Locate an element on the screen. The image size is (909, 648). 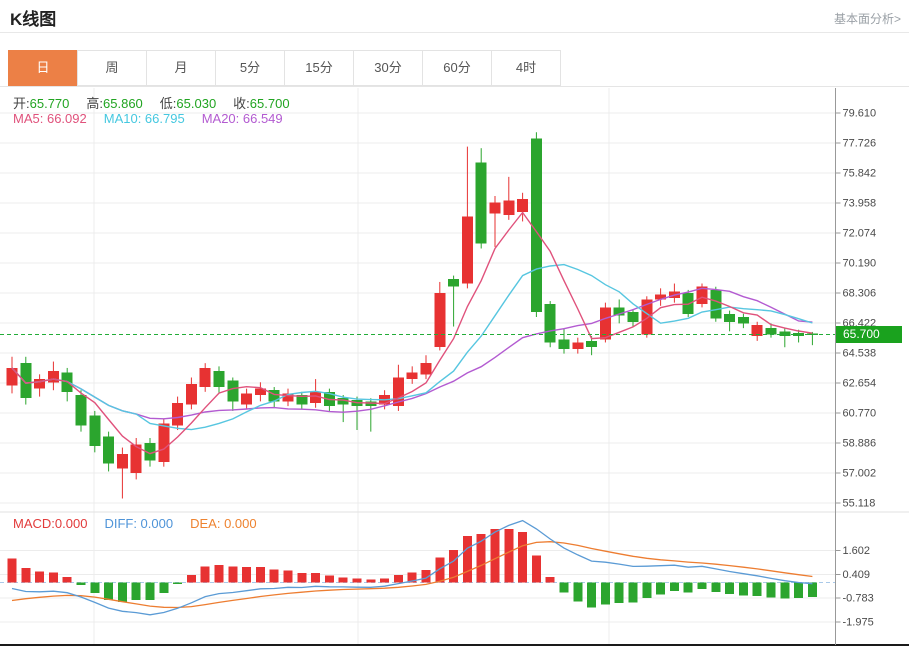
ma10-value: MA10: 66.795 is located at coordinates (144, 118).